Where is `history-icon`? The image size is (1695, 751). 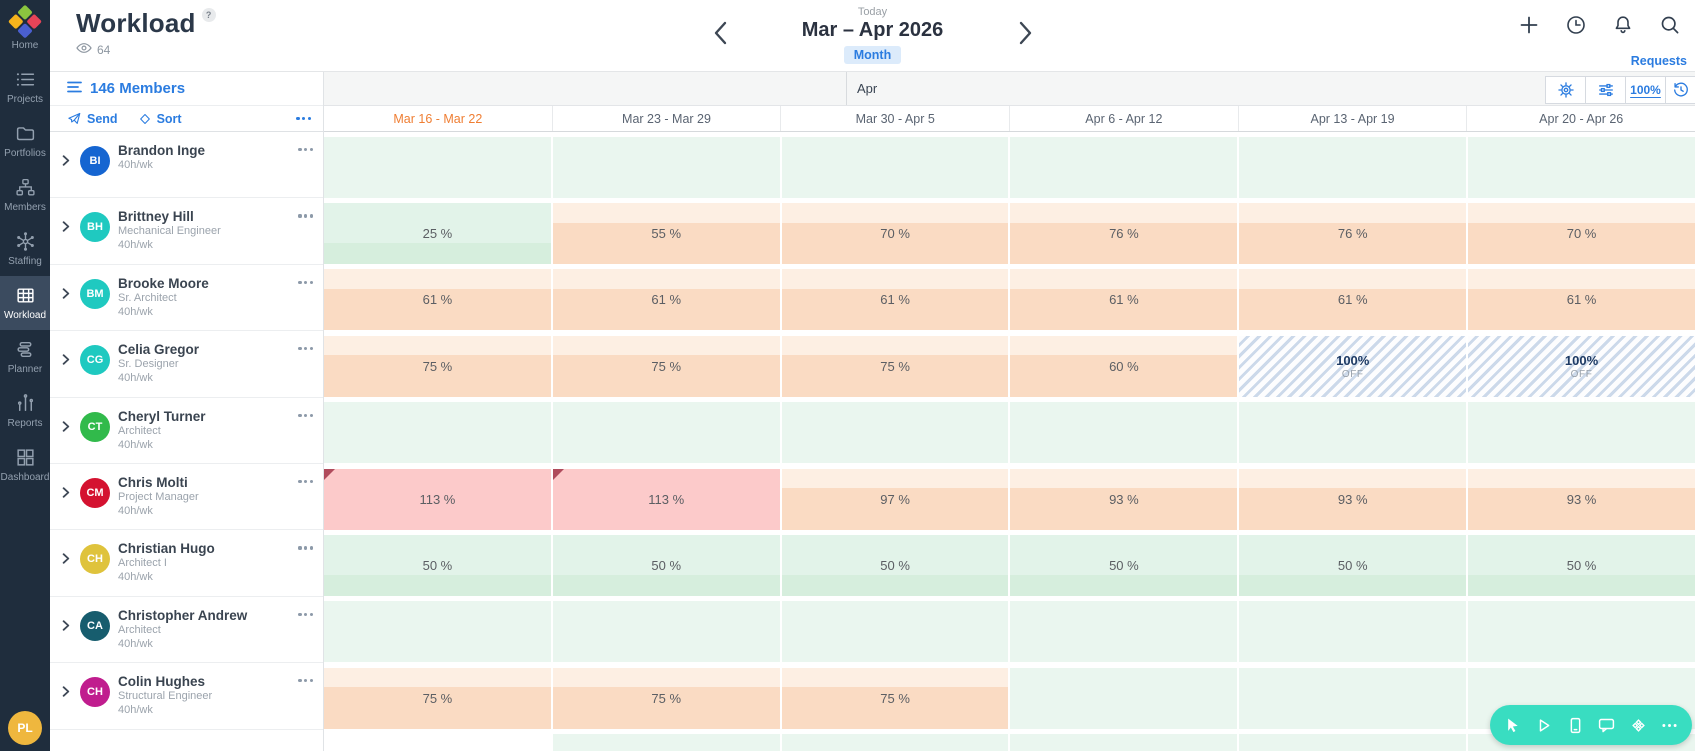 history-icon is located at coordinates (1680, 90).